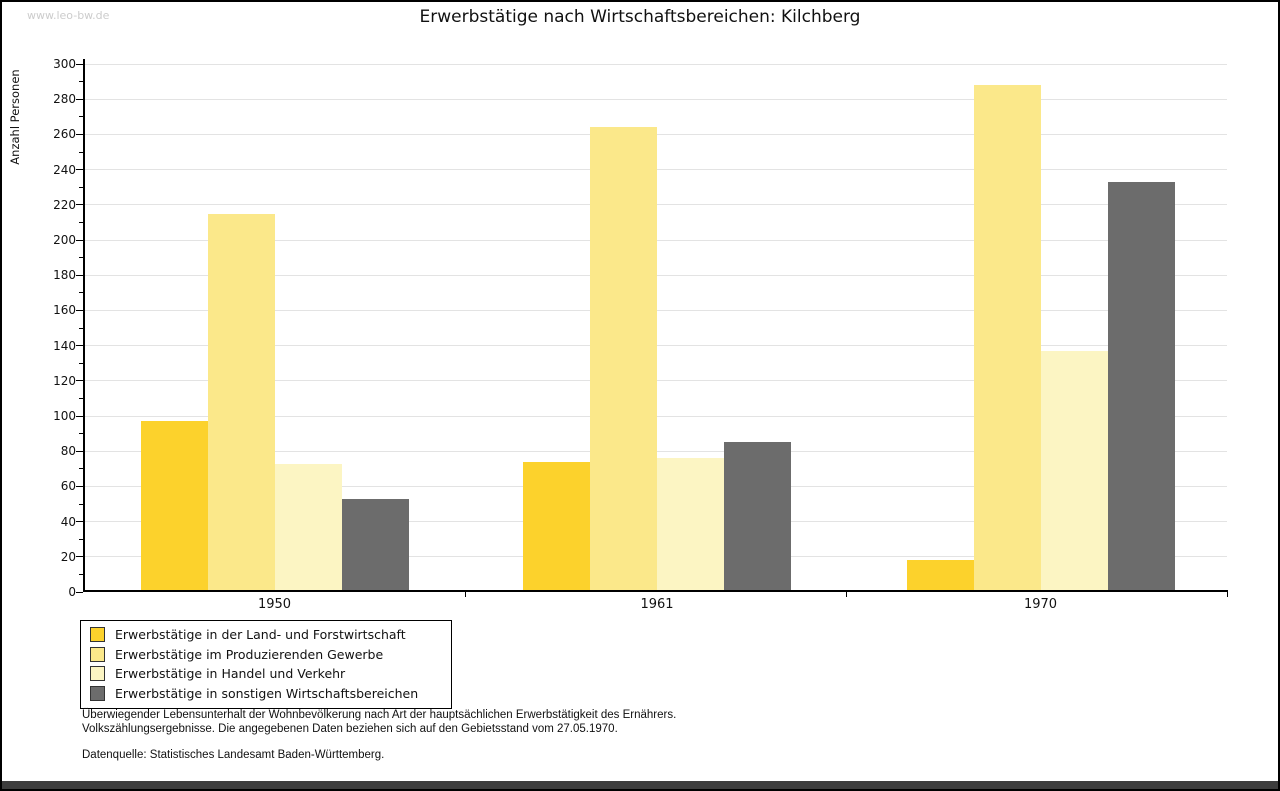 This screenshot has width=1280, height=791. What do you see at coordinates (940, 575) in the screenshot?
I see `bar-1970-series1` at bounding box center [940, 575].